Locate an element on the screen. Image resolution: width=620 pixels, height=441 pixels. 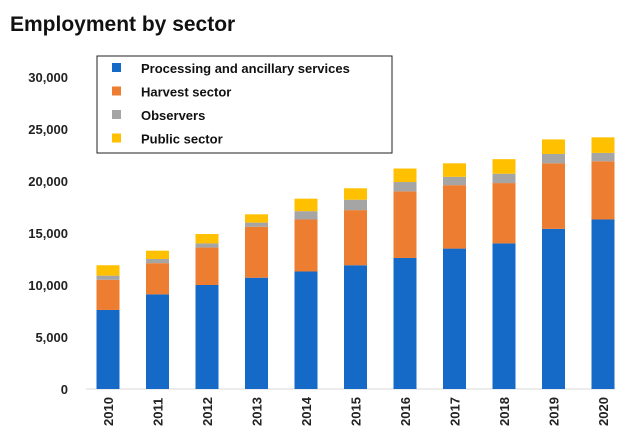
x-tick-label: 2010 is located at coordinates (108, 411).